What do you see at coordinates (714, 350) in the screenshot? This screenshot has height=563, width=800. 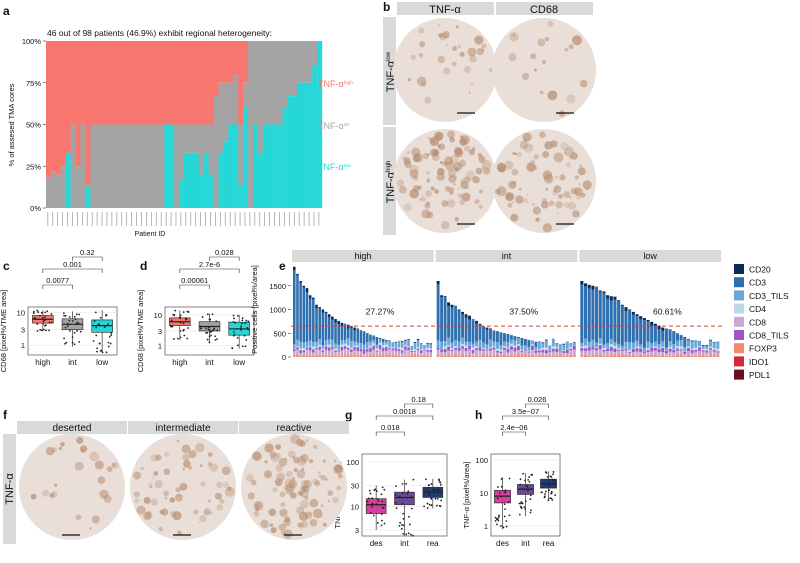 I see `bar-e-low-36-seg2` at bounding box center [714, 350].